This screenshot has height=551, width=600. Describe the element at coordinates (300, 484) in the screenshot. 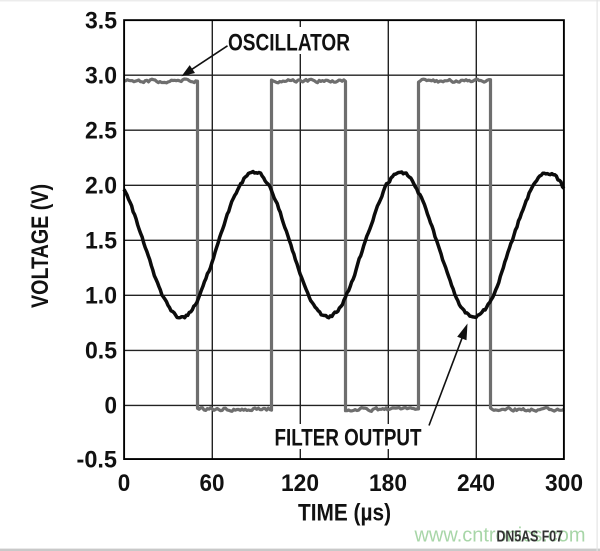

I see `svg-text: 120` at that location.